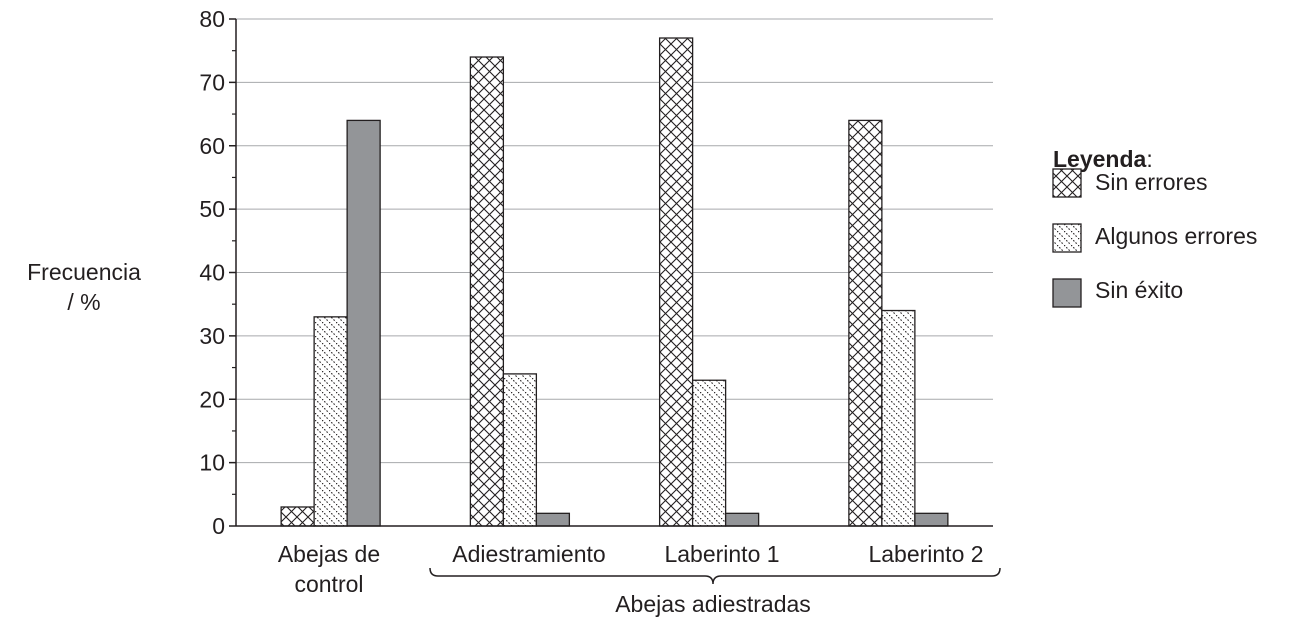  I want to click on legend-label-algunos-errores: Algunos errores, so click(1176, 236).